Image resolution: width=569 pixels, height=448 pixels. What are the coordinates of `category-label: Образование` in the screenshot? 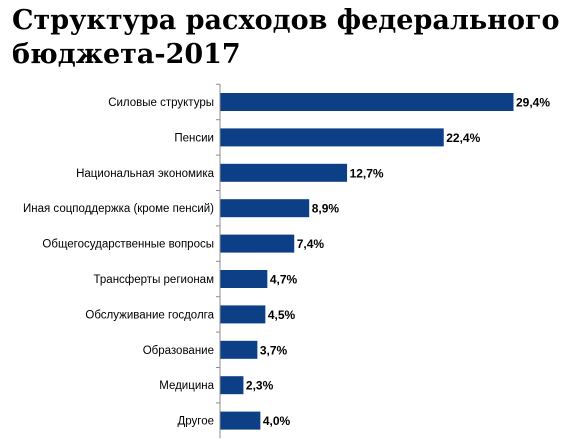 It's located at (178, 351).